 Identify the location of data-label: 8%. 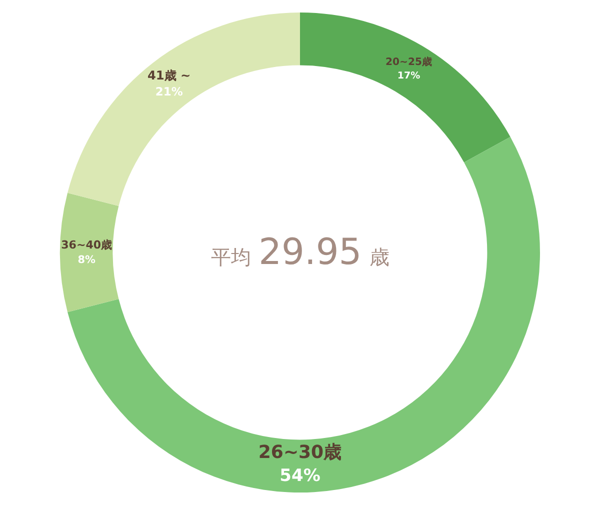
(87, 260).